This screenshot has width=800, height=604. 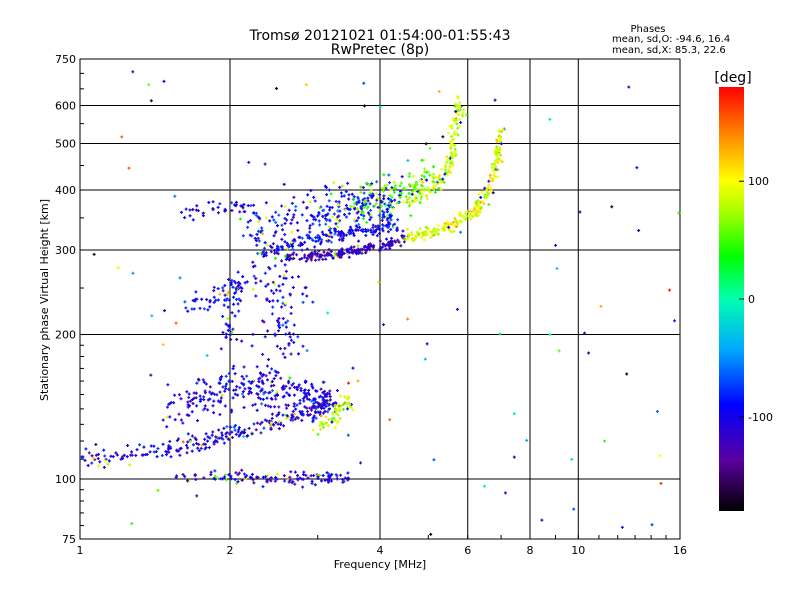 What do you see at coordinates (669, 50) in the screenshot?
I see `stats-x-mode: mean, sd,X: 85.3, 22.6` at bounding box center [669, 50].